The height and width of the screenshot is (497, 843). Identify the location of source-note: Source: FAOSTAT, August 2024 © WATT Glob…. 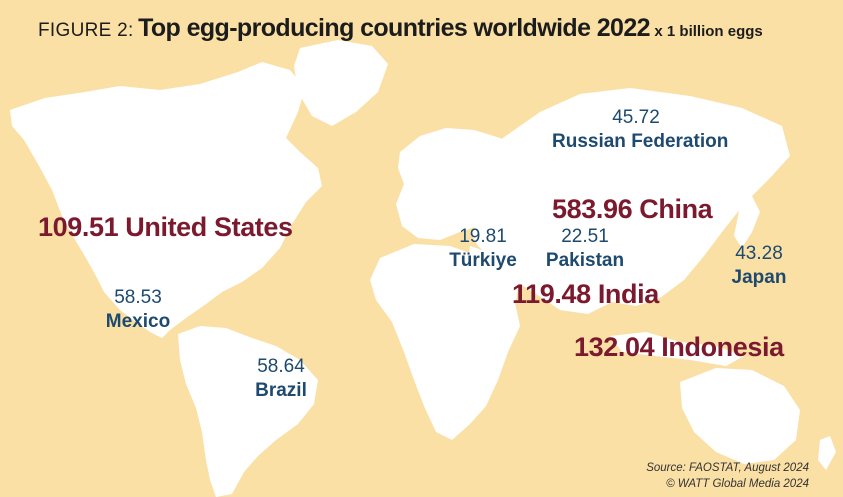
(727, 476).